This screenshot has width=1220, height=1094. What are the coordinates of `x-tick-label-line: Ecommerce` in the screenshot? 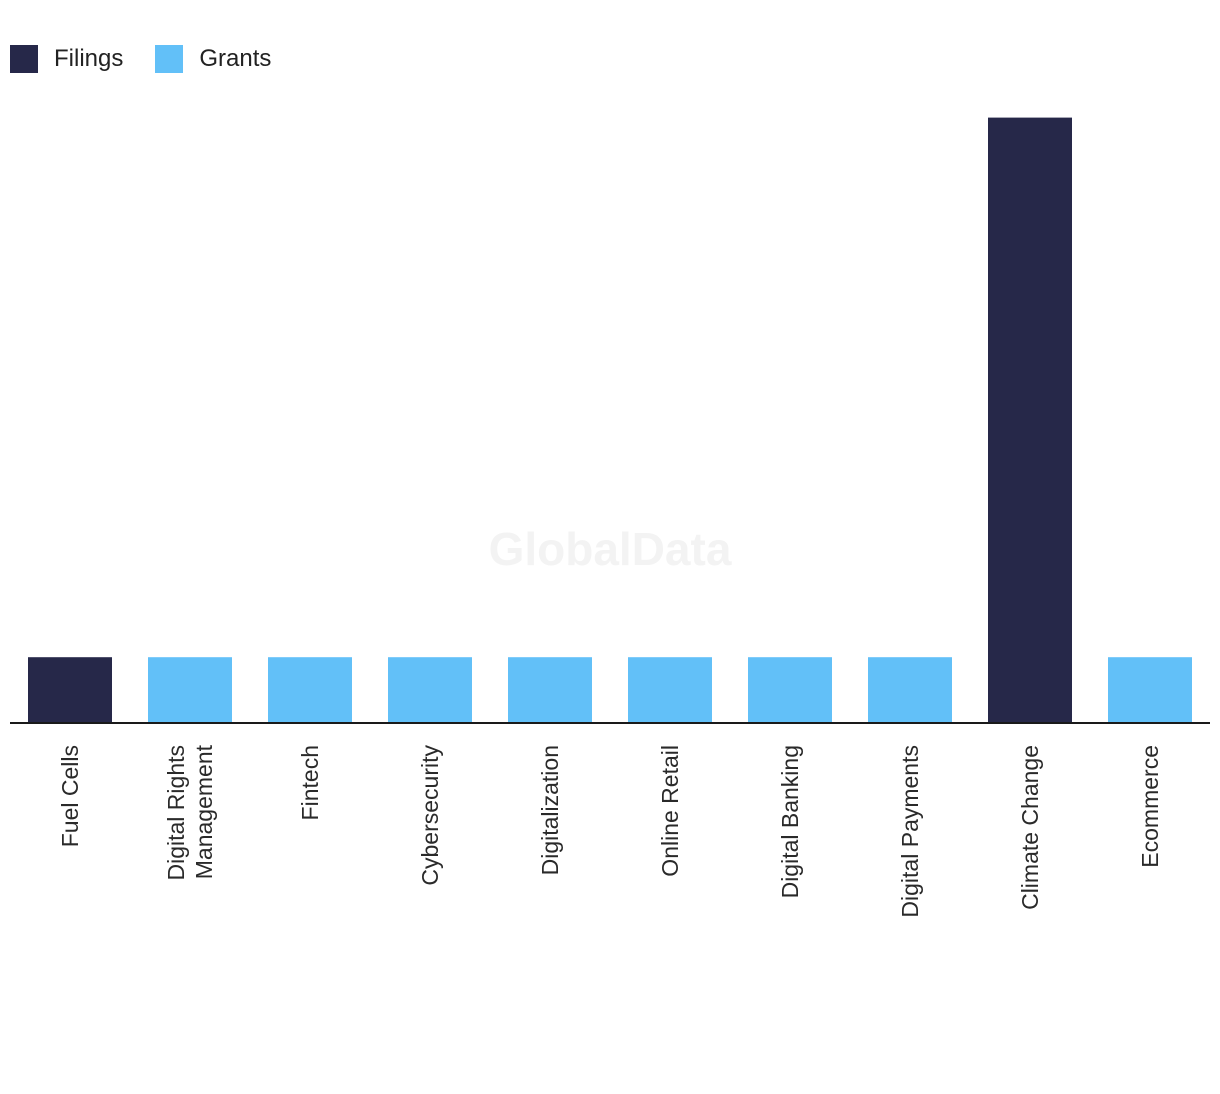 It's located at (1150, 806).